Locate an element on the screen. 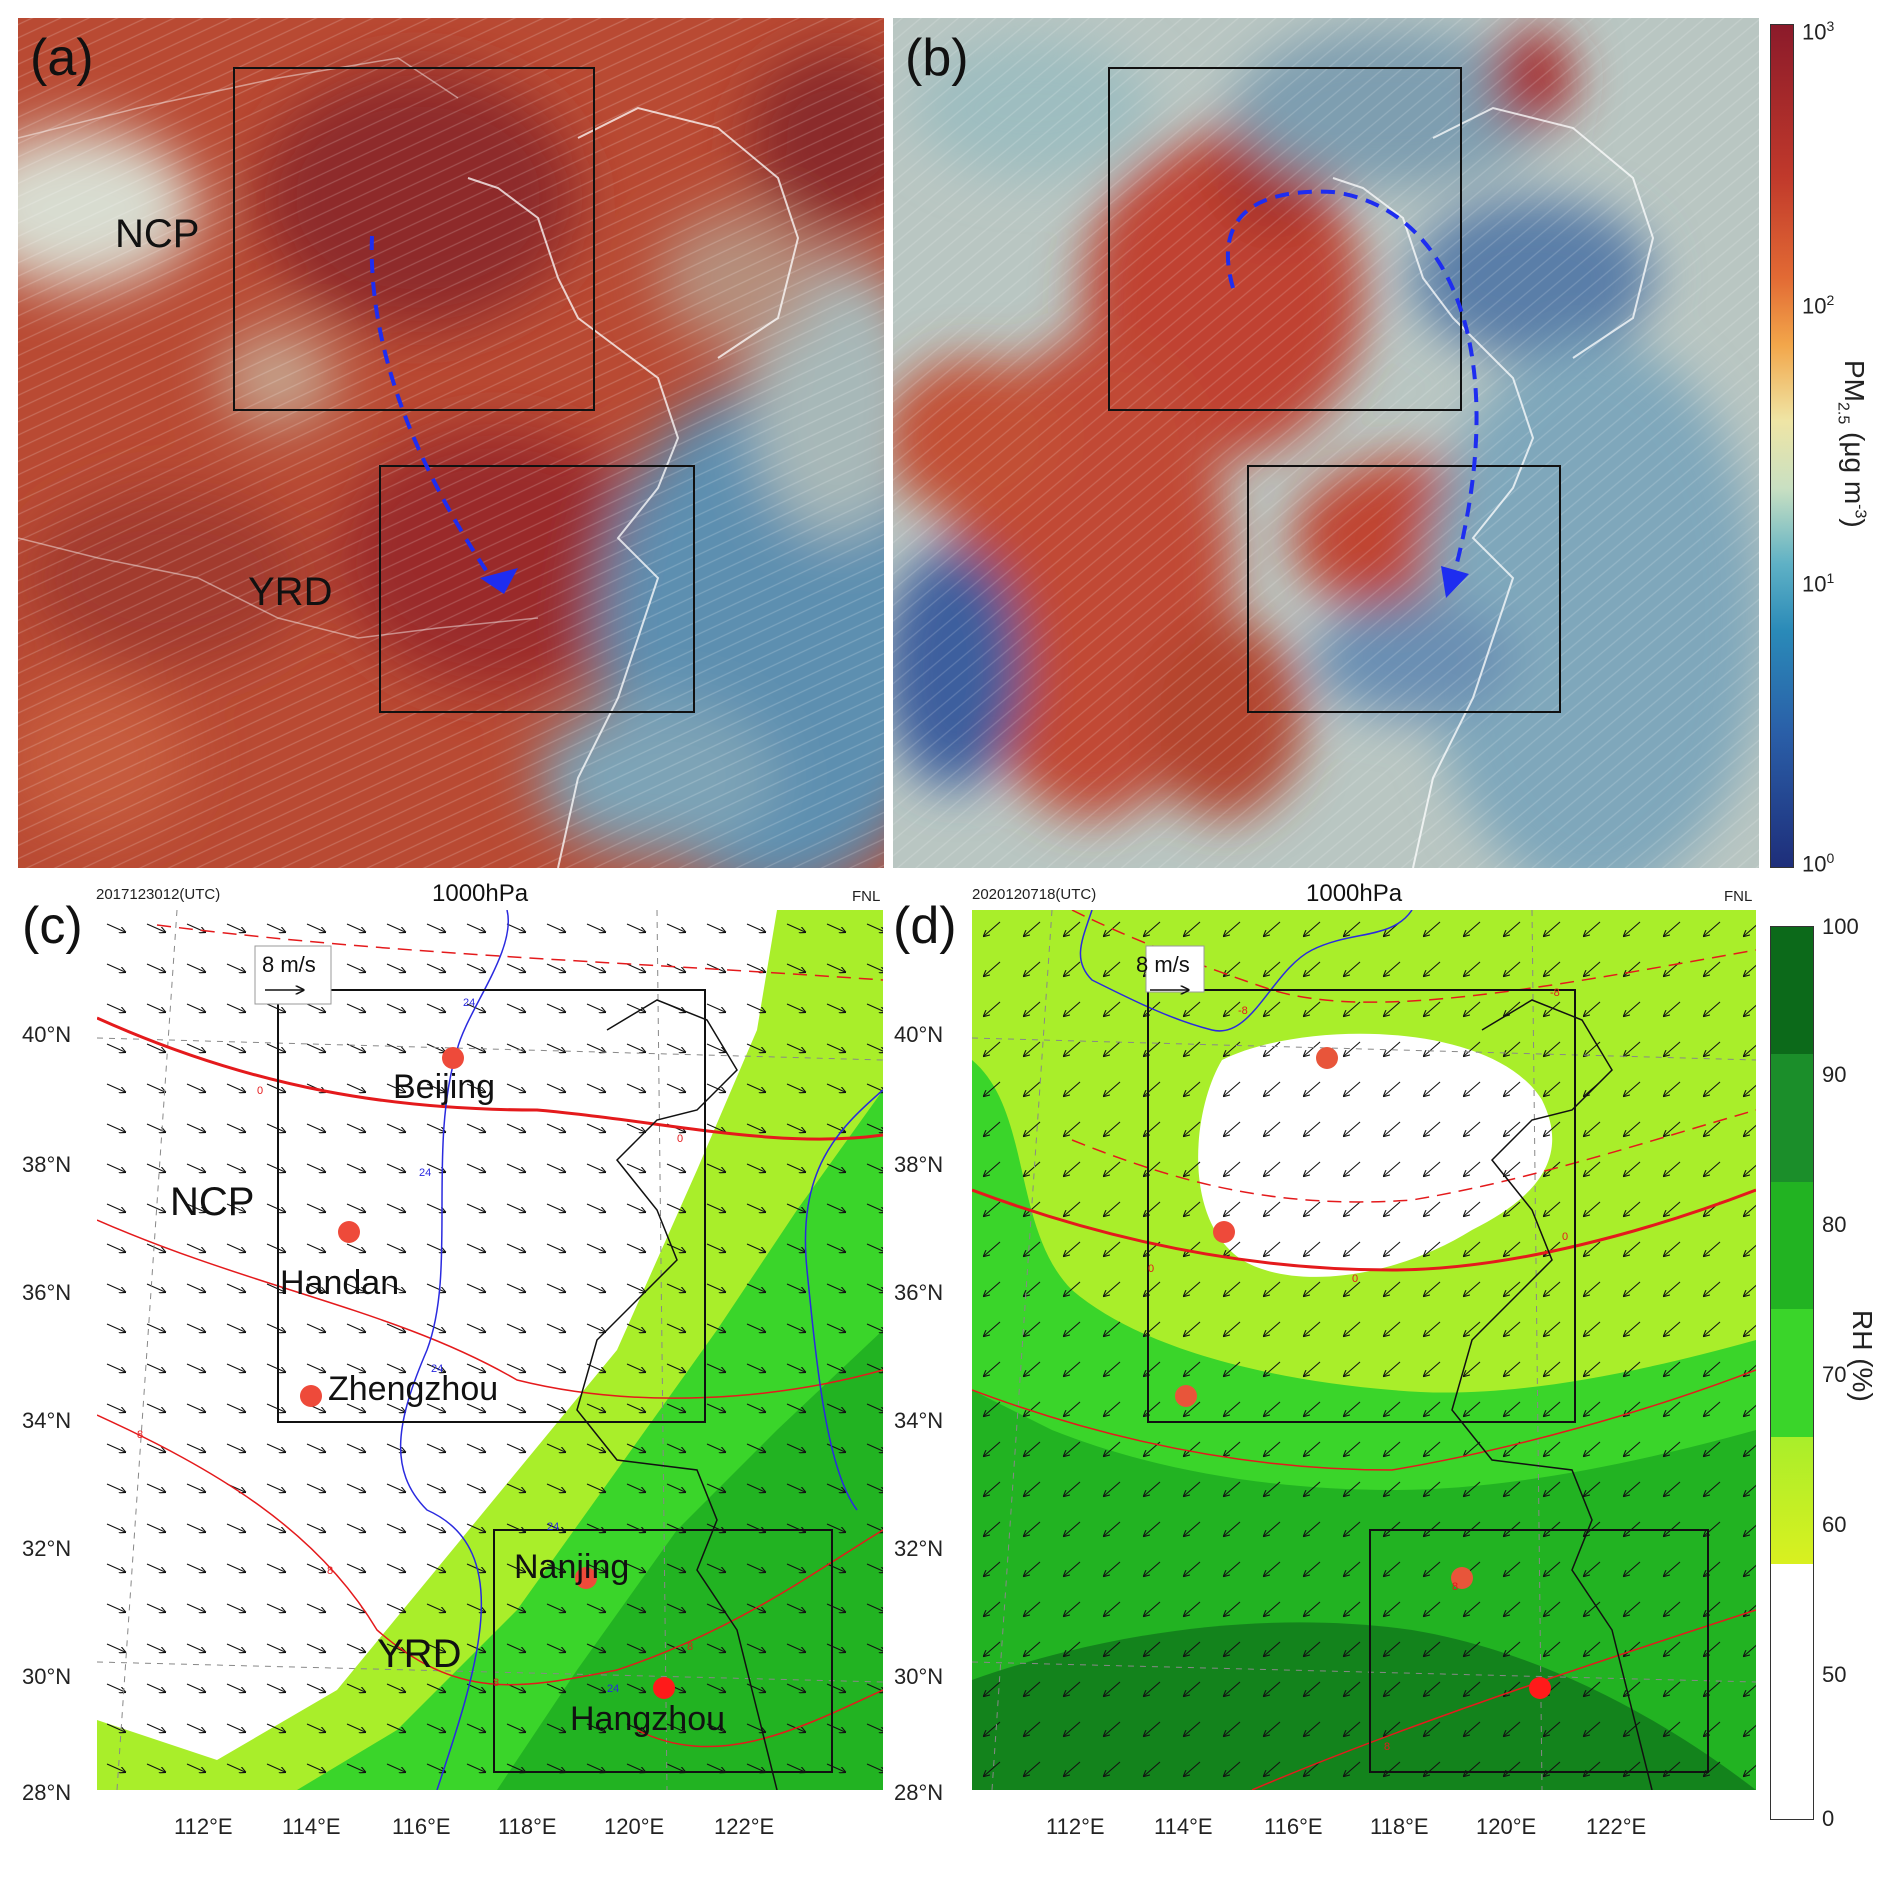 The height and width of the screenshot is (1886, 1892). panel-d-marker-hangzhou is located at coordinates (1540, 1688).